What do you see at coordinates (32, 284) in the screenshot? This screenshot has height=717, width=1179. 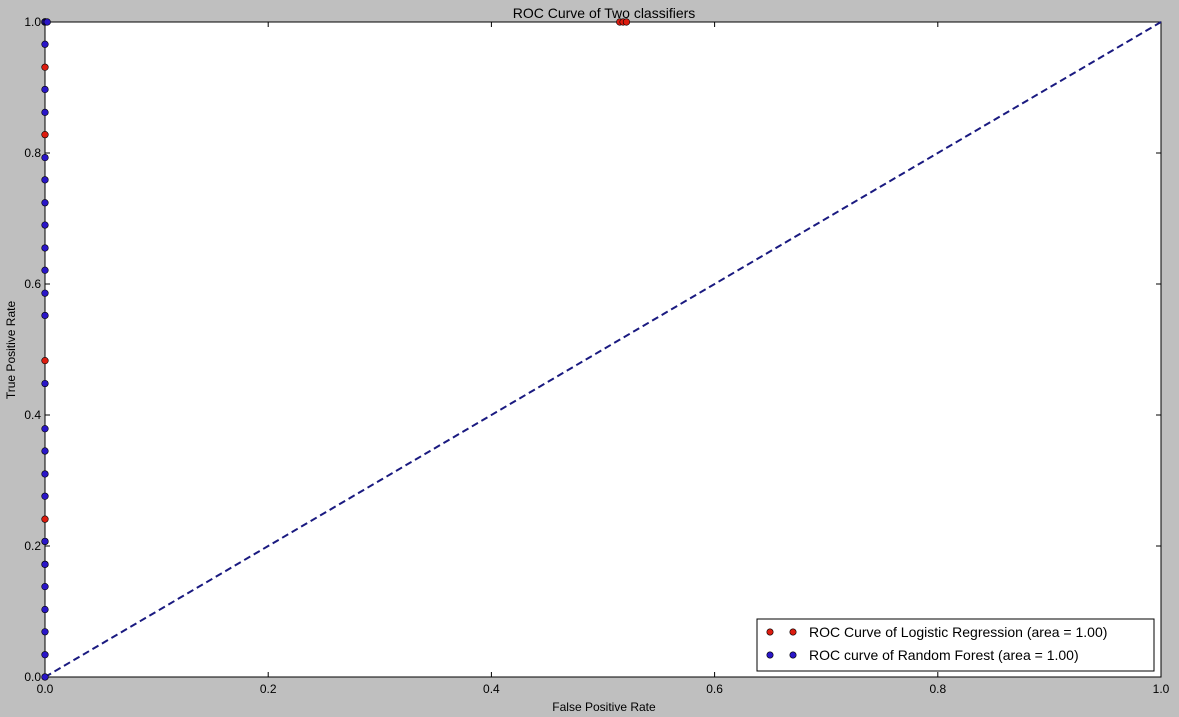 I see `y-tick-label: 0.6` at bounding box center [32, 284].